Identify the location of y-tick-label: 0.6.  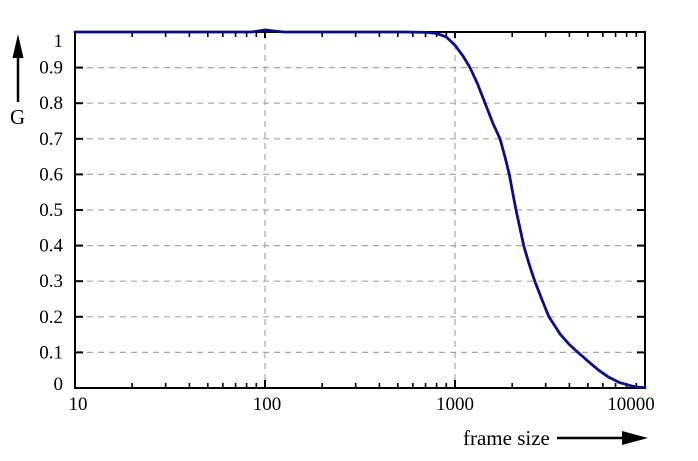
(51, 174).